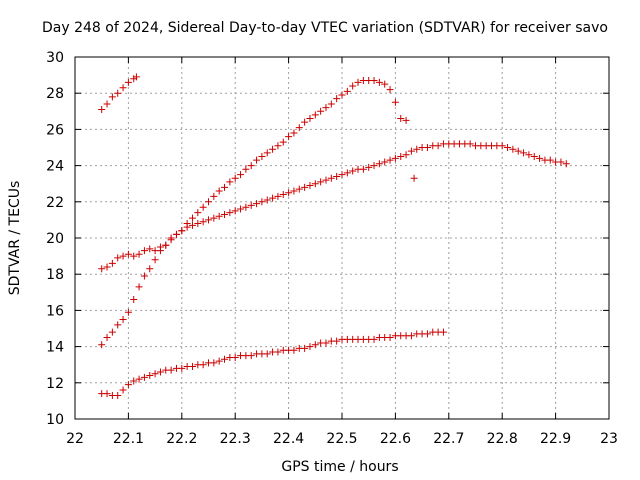 The height and width of the screenshot is (480, 640). Describe the element at coordinates (414, 178) in the screenshot. I see `series-outlier` at that location.